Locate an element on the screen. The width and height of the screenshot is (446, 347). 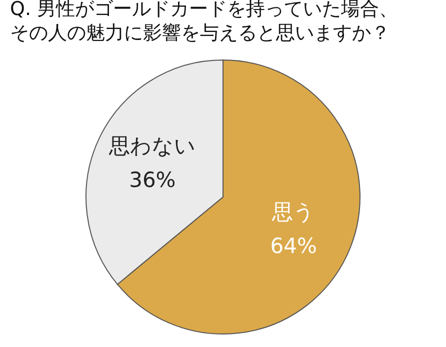
slice-label: 思わない is located at coordinates (152, 146).